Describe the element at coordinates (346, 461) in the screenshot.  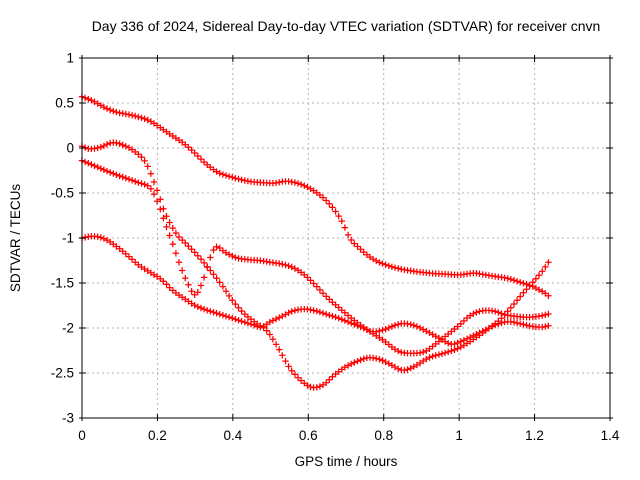
I see `x-axis-label: GPS time / hours` at that location.